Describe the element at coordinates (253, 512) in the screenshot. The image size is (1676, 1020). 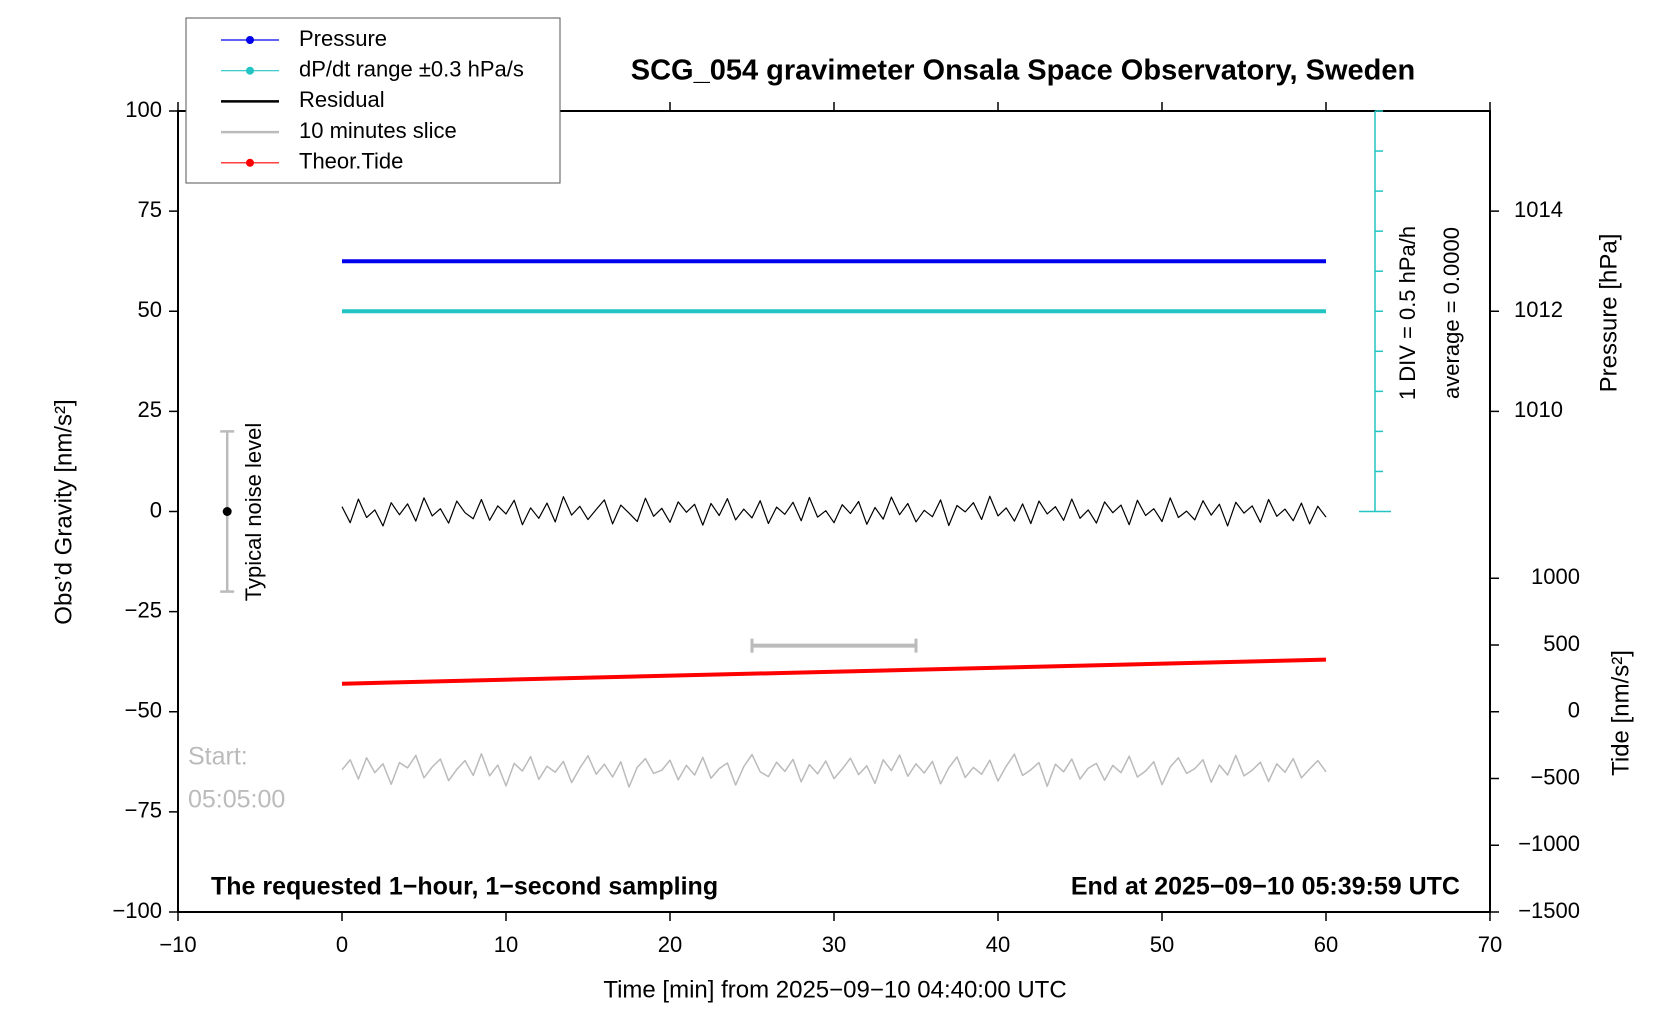
I see `noise-label: Typical noise level` at that location.